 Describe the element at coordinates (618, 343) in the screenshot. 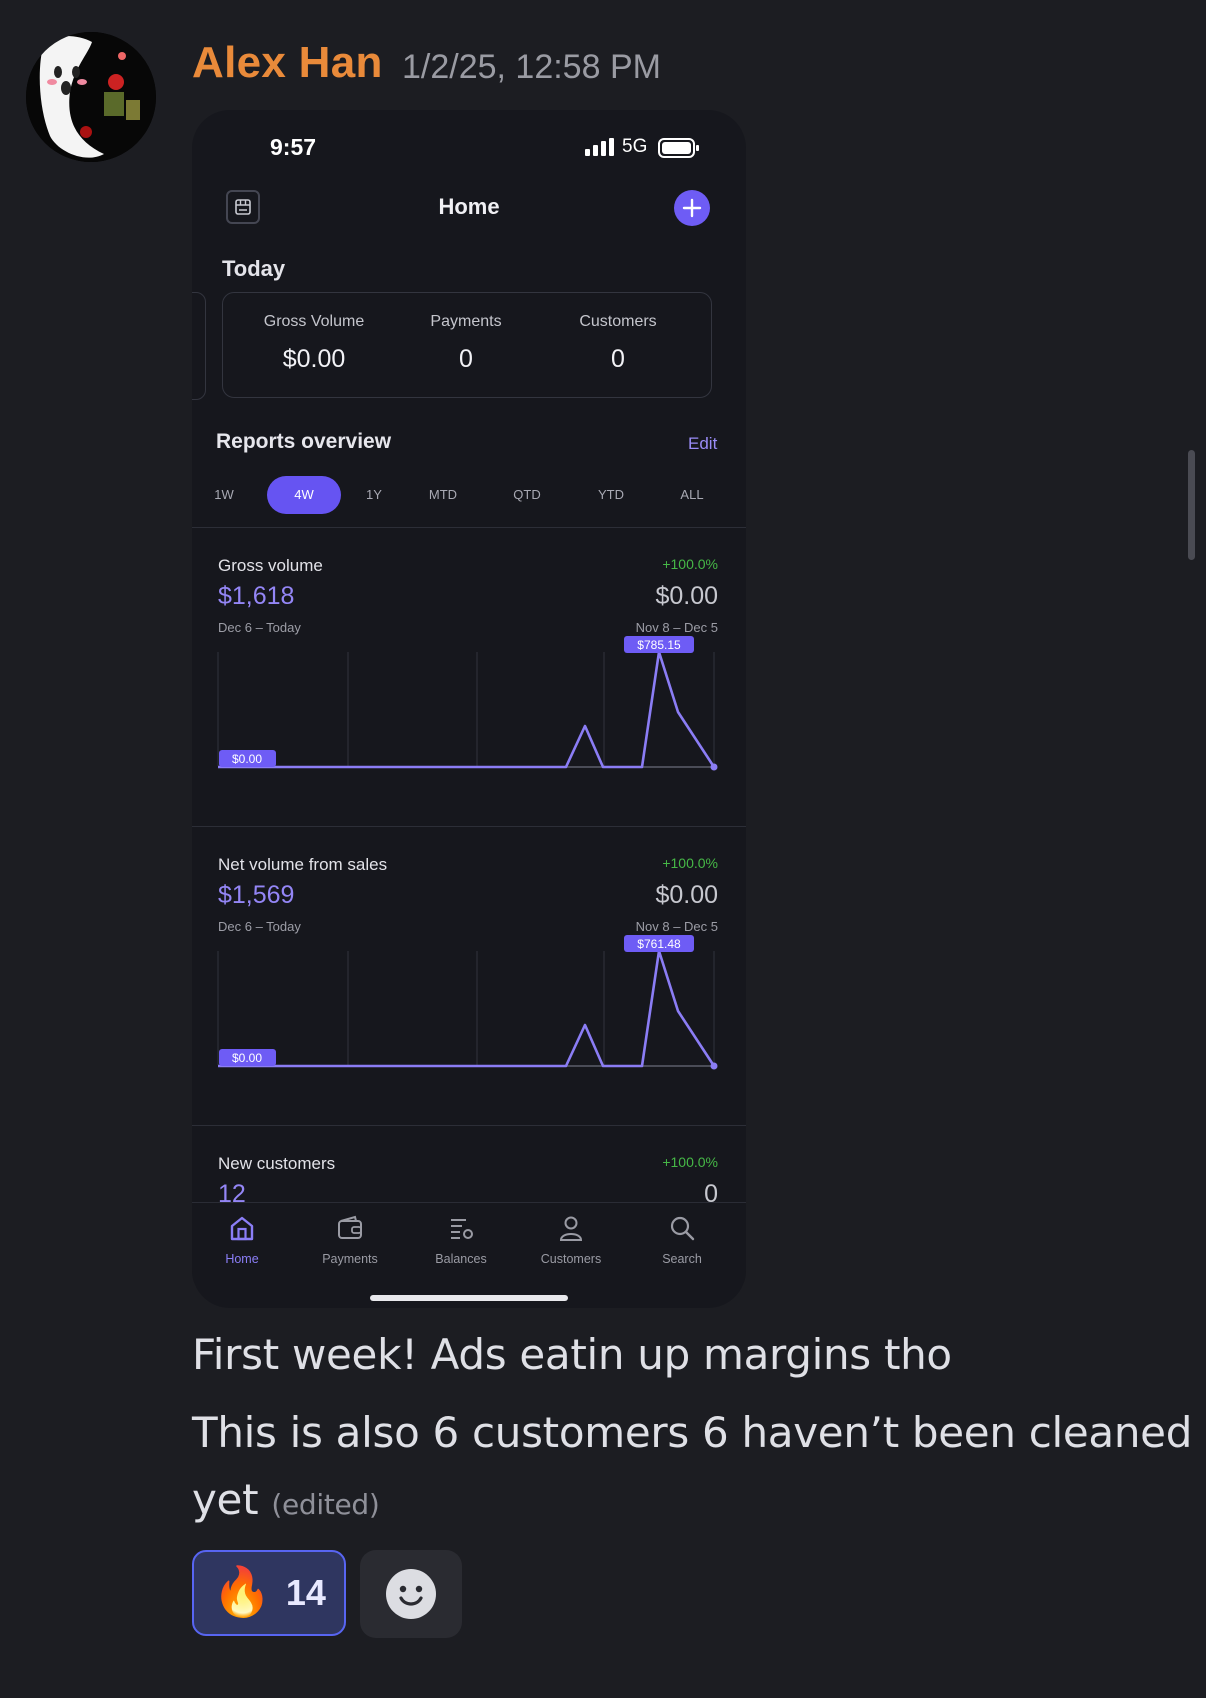

I see `stat-customers: Customers 0` at that location.